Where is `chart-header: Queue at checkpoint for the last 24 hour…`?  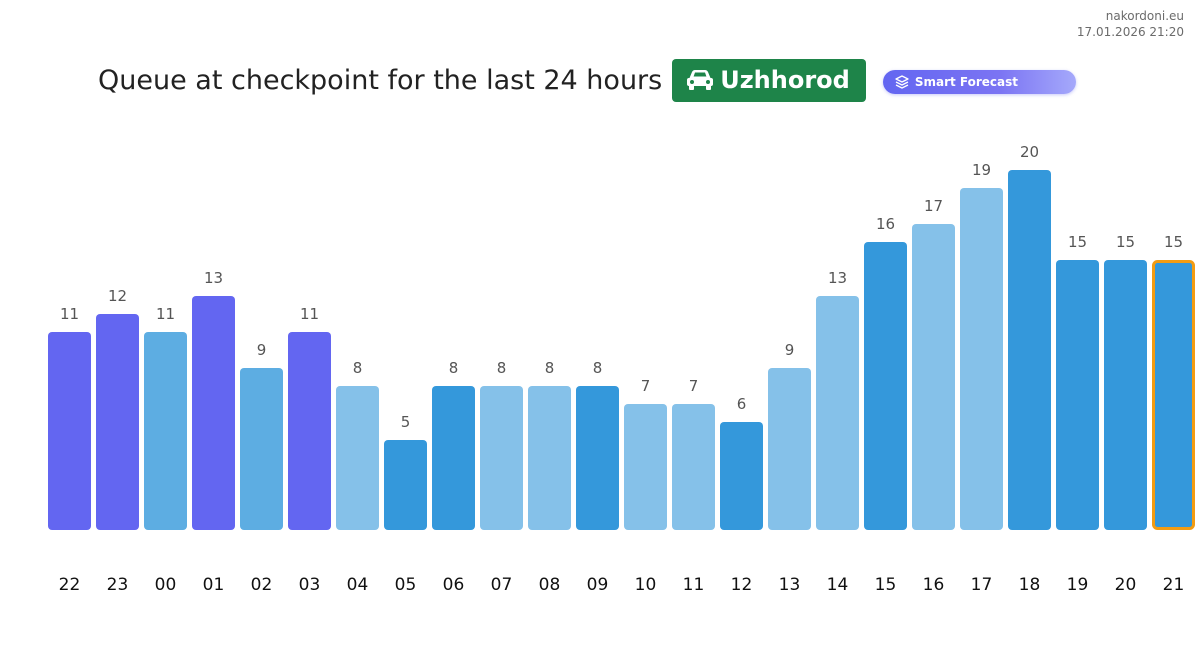 chart-header: Queue at checkpoint for the last 24 hour… is located at coordinates (587, 80).